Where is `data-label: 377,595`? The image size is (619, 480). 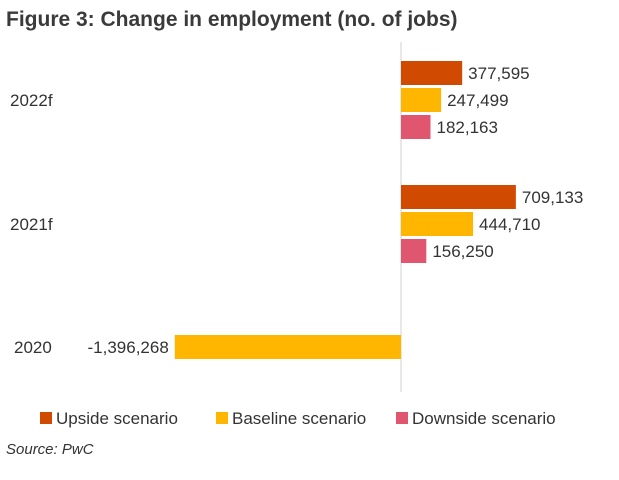 data-label: 377,595 is located at coordinates (498, 73).